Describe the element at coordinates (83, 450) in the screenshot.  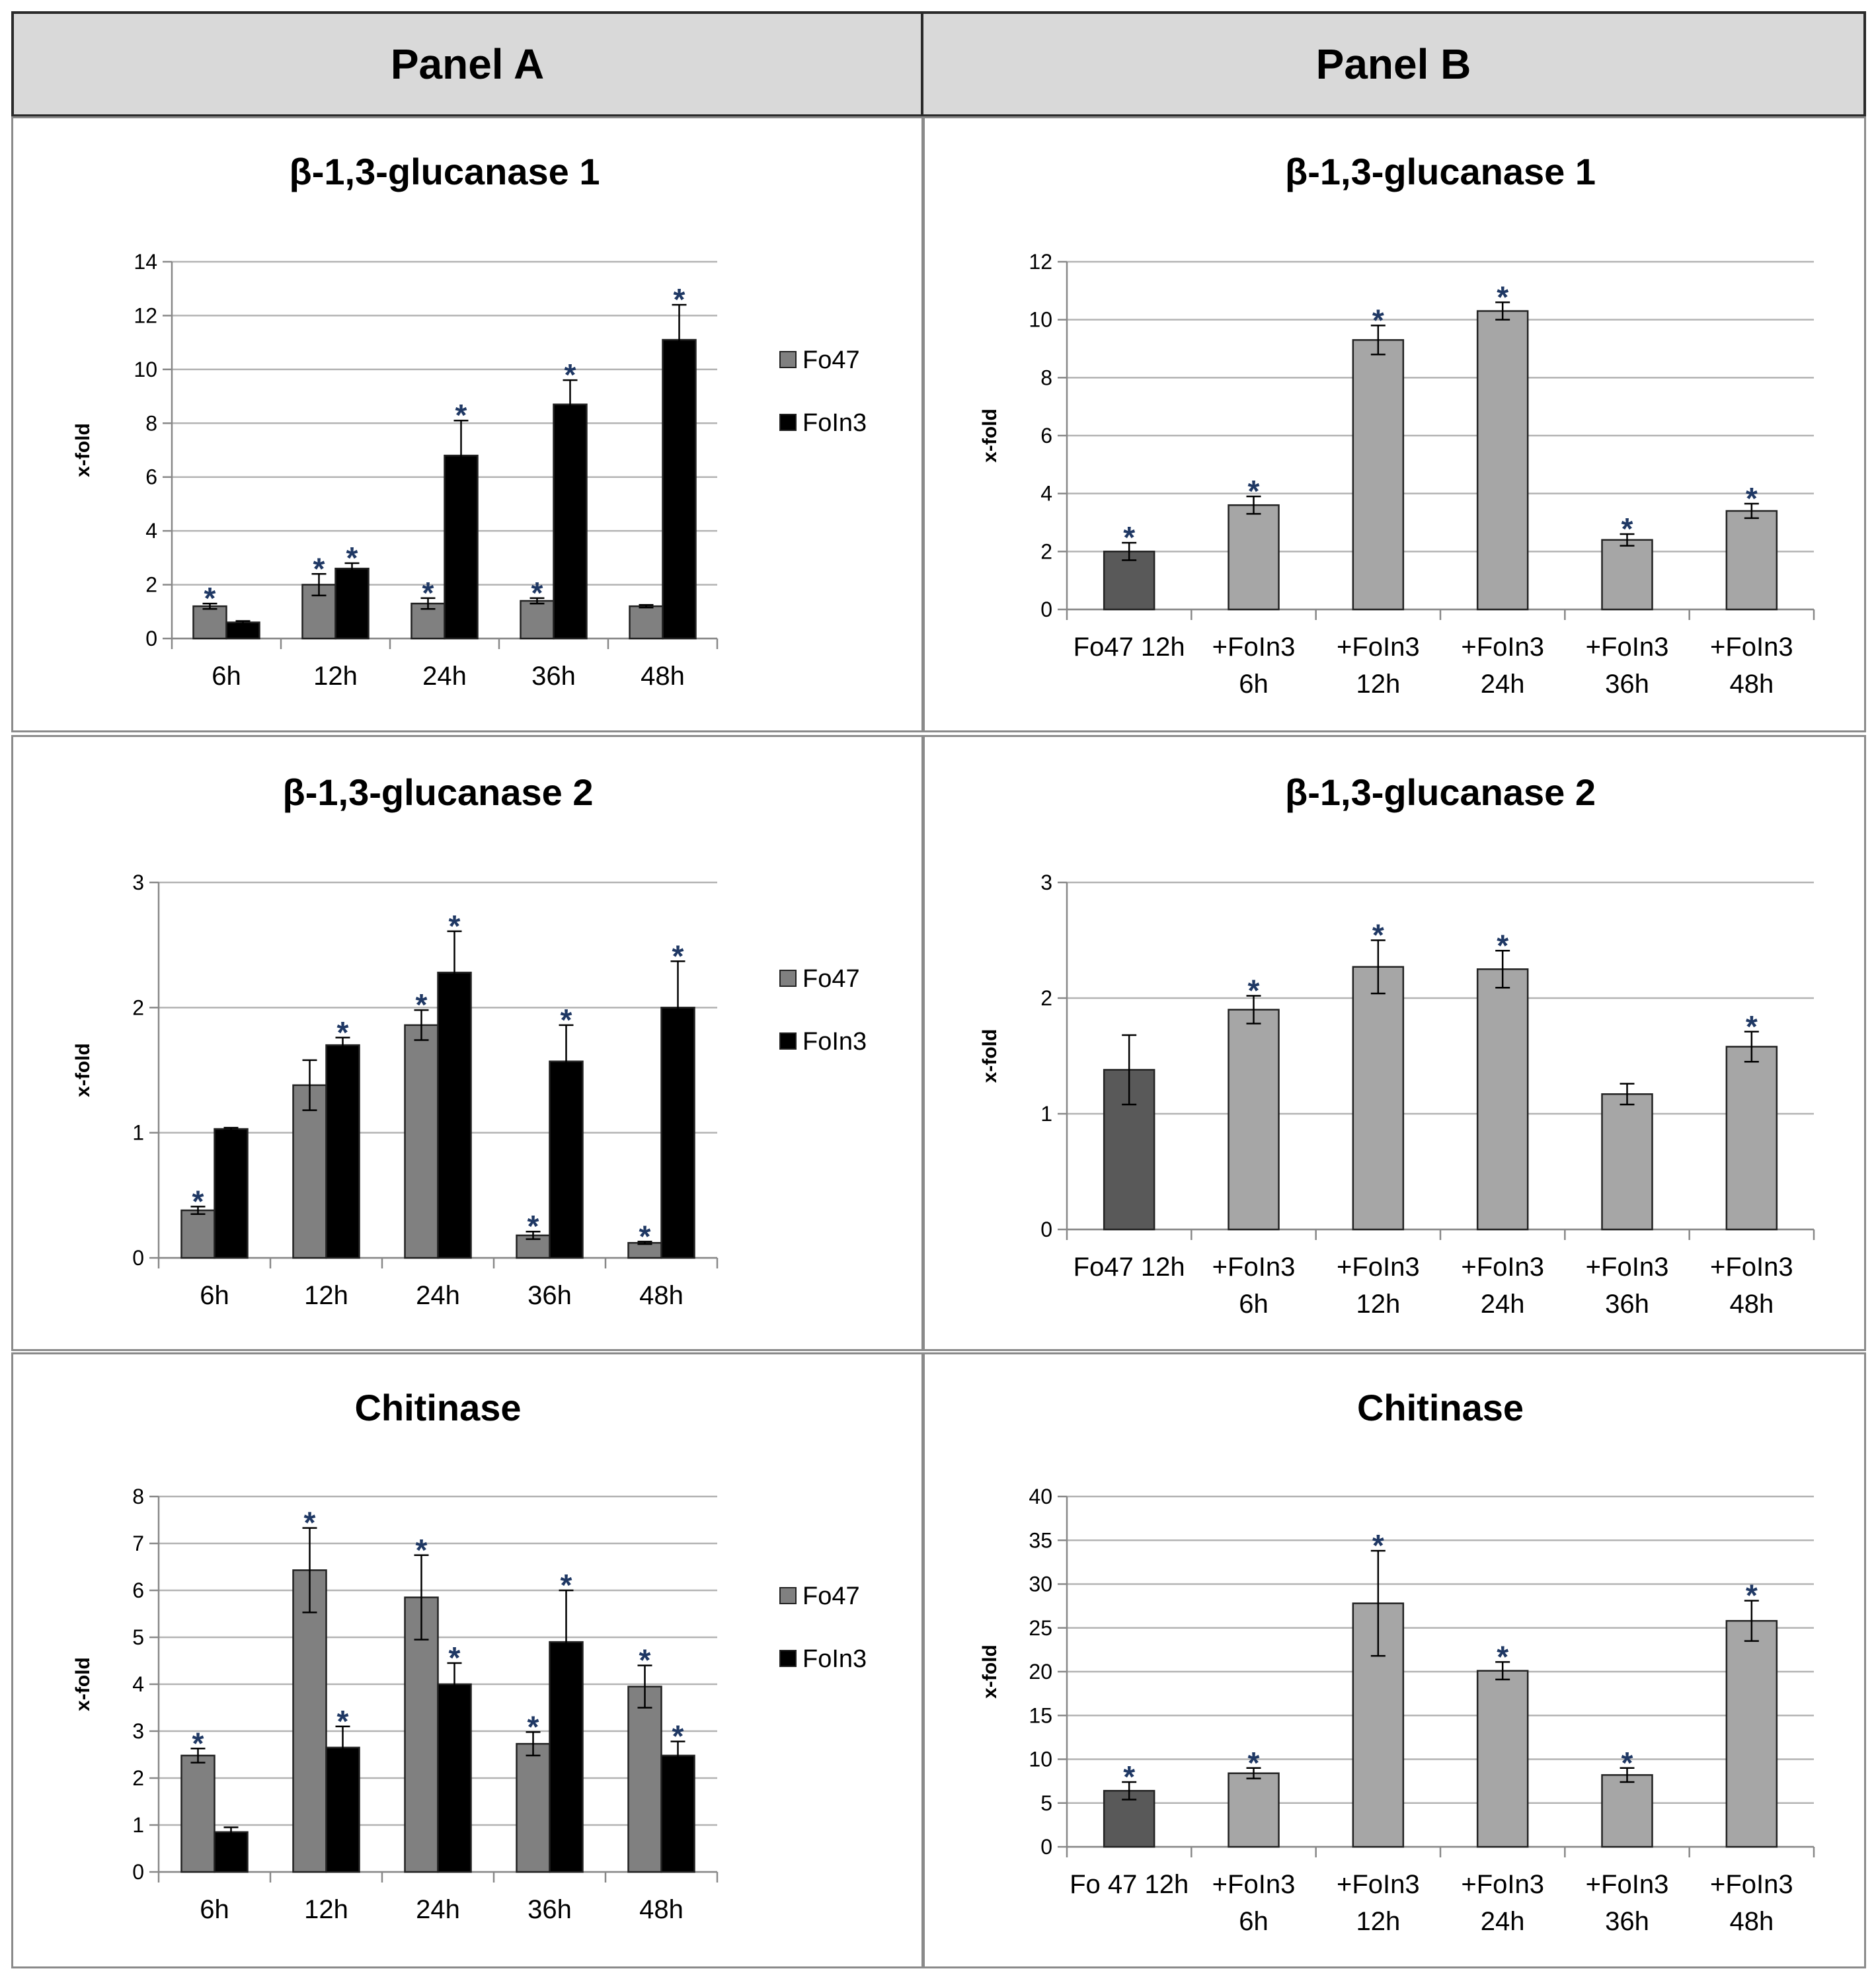
I see `chart-a1-ylabel: x-fold` at that location.